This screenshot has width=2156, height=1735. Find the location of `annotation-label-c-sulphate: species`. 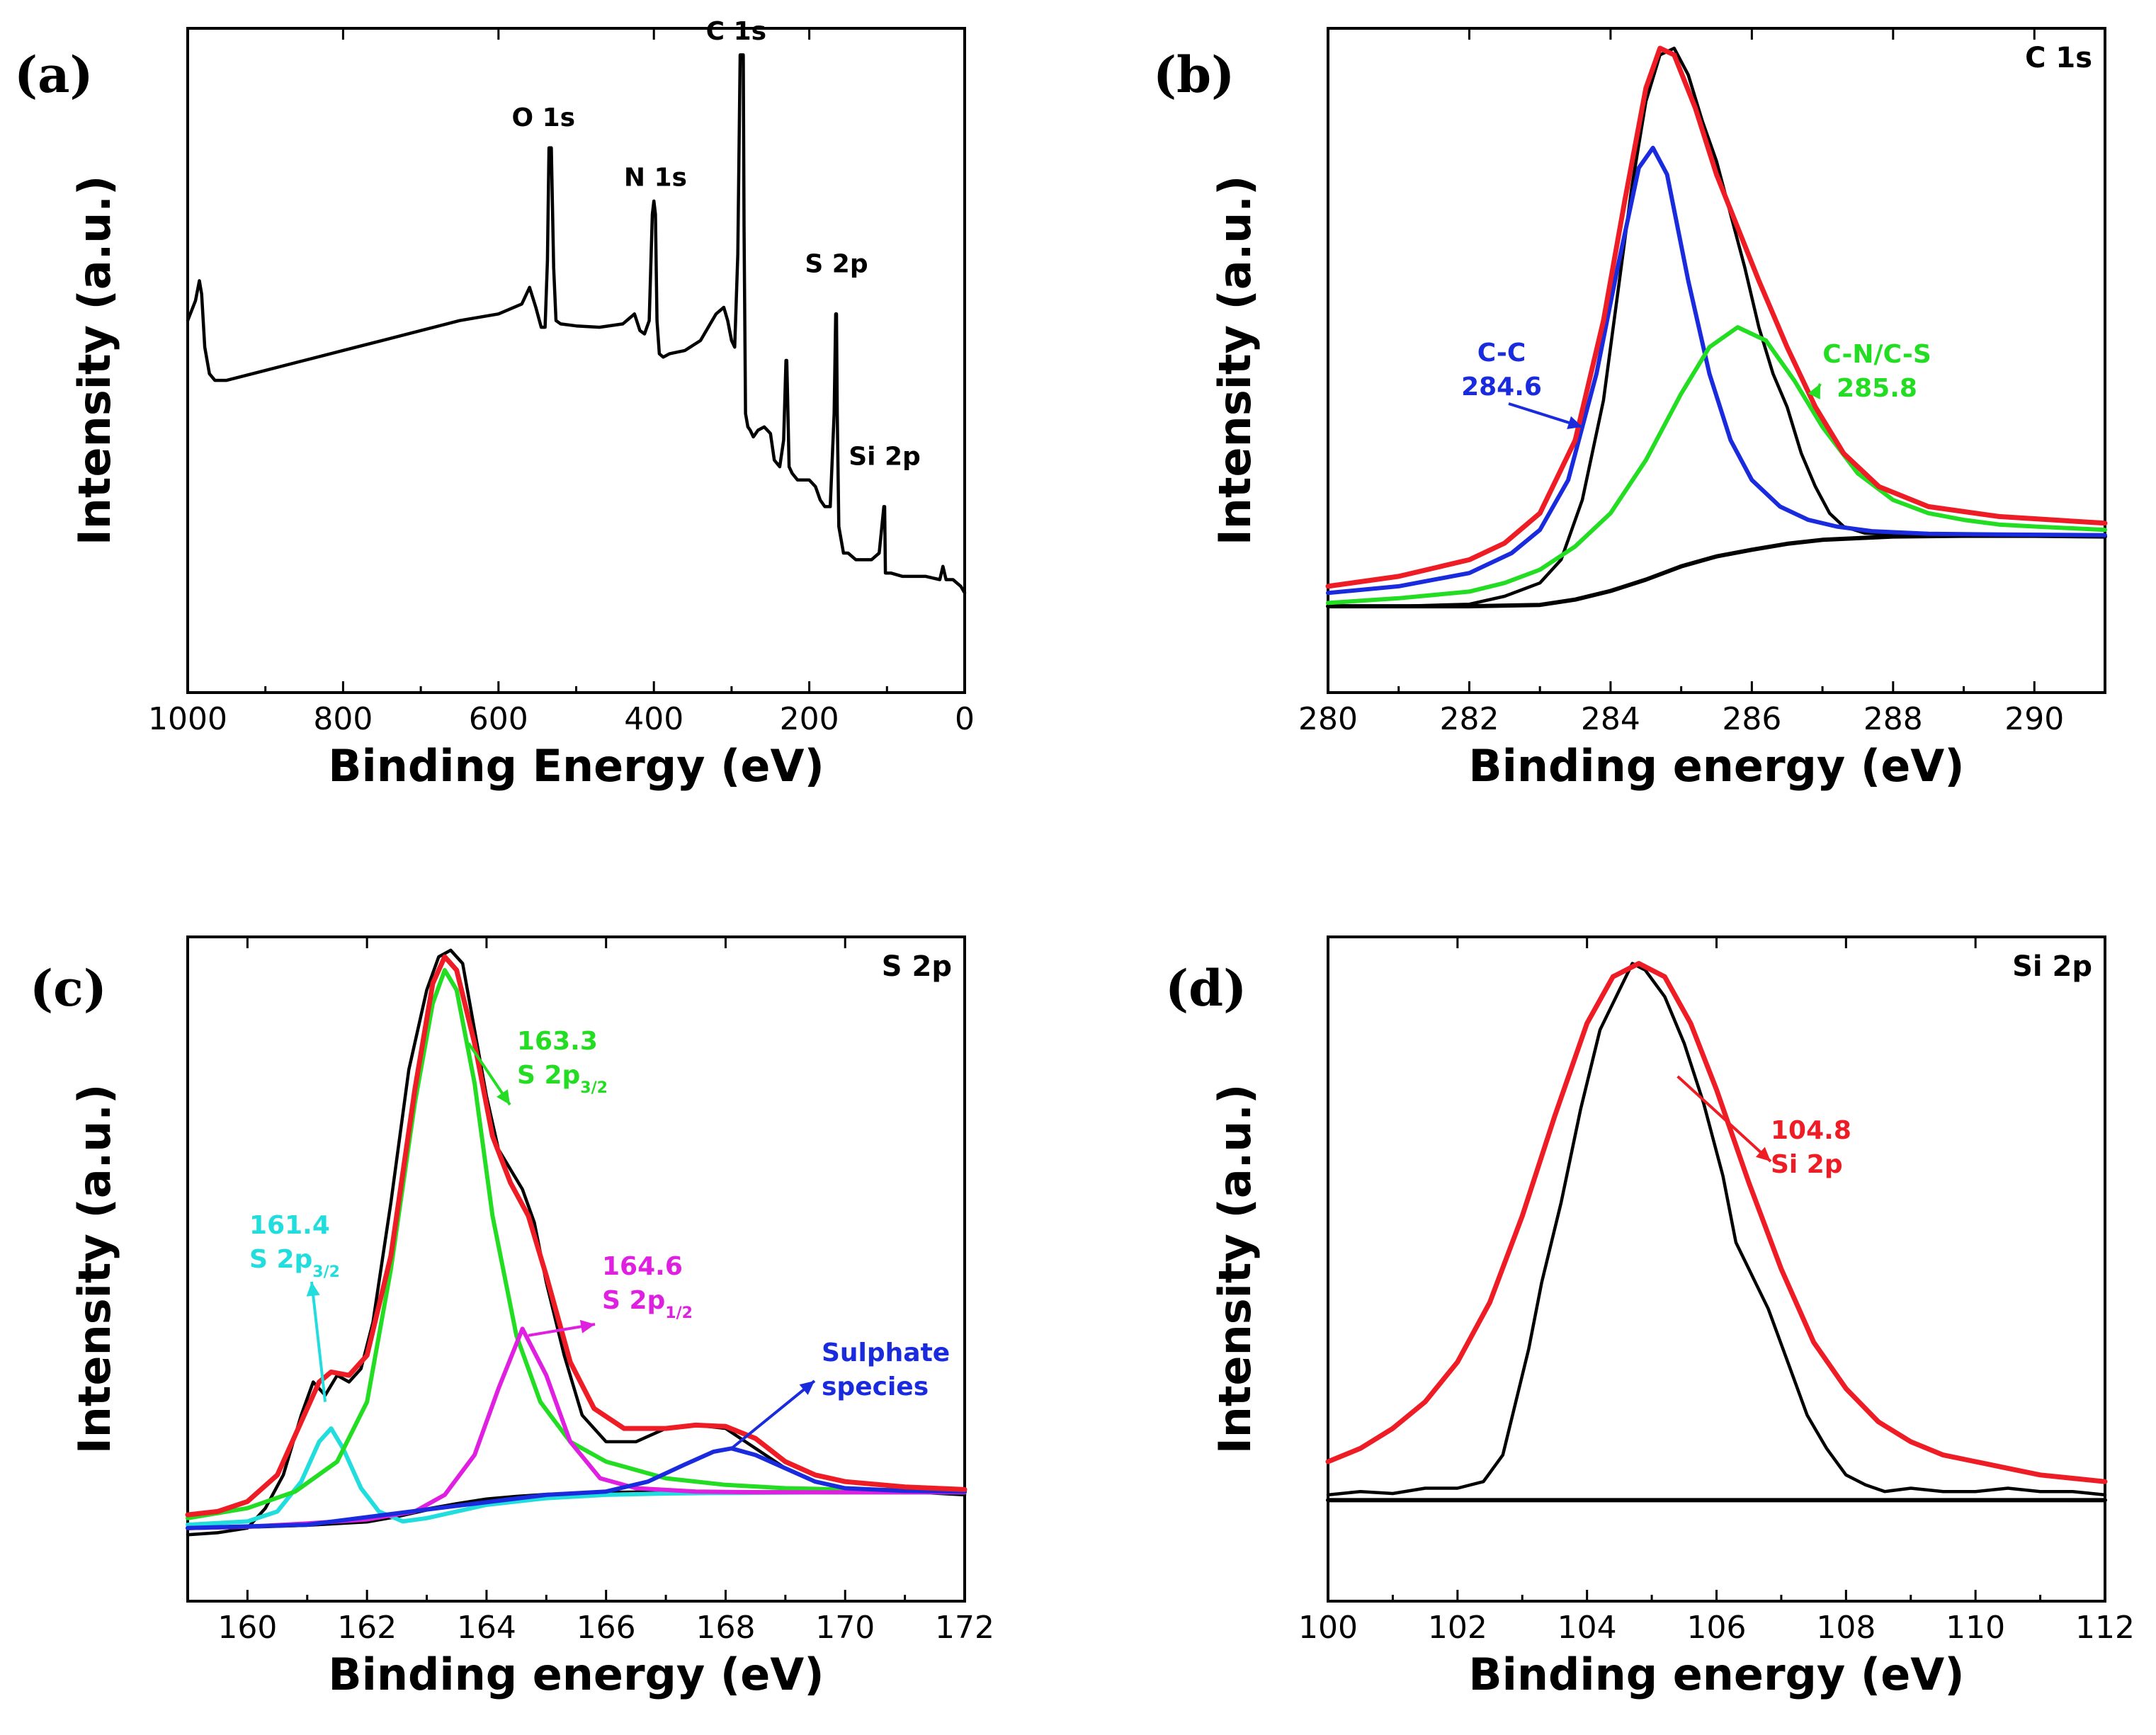

annotation-label-c-sulphate: species is located at coordinates (876, 1386).